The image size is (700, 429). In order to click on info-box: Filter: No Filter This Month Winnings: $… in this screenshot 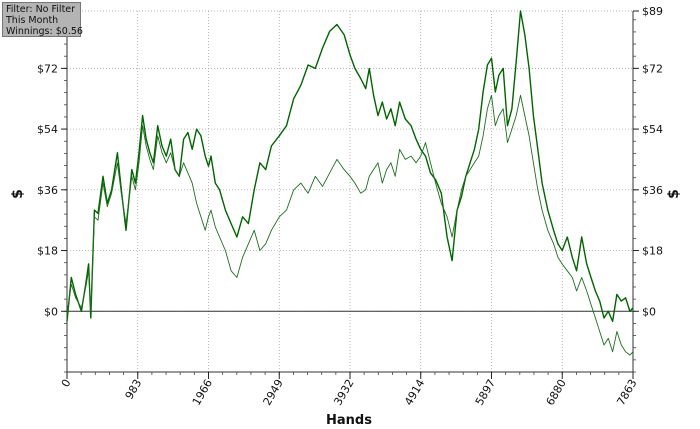, I will do `click(42, 19)`.